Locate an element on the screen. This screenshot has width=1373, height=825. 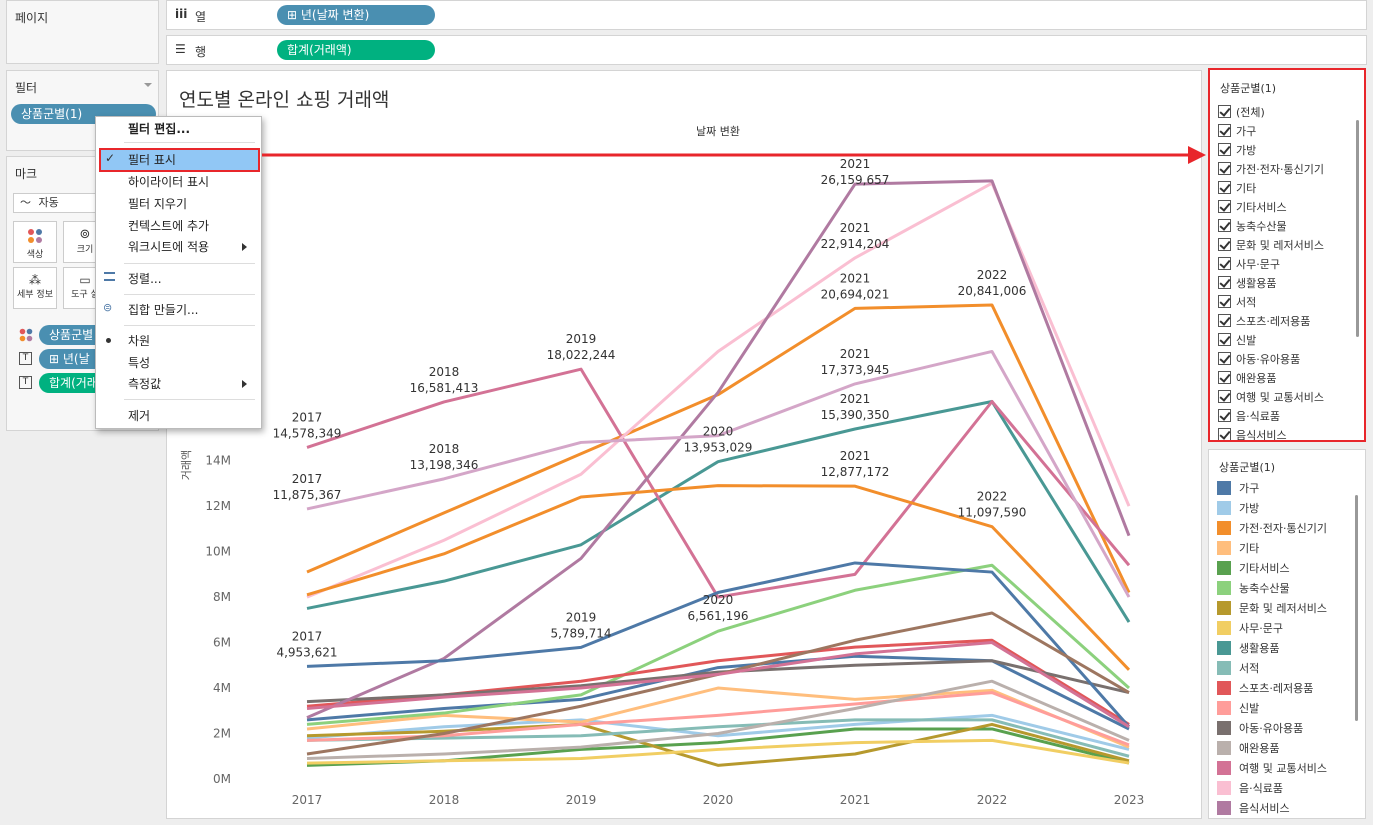
menu-apply-to-worksheets: 워크시트에 적용 is located at coordinates (169, 247).